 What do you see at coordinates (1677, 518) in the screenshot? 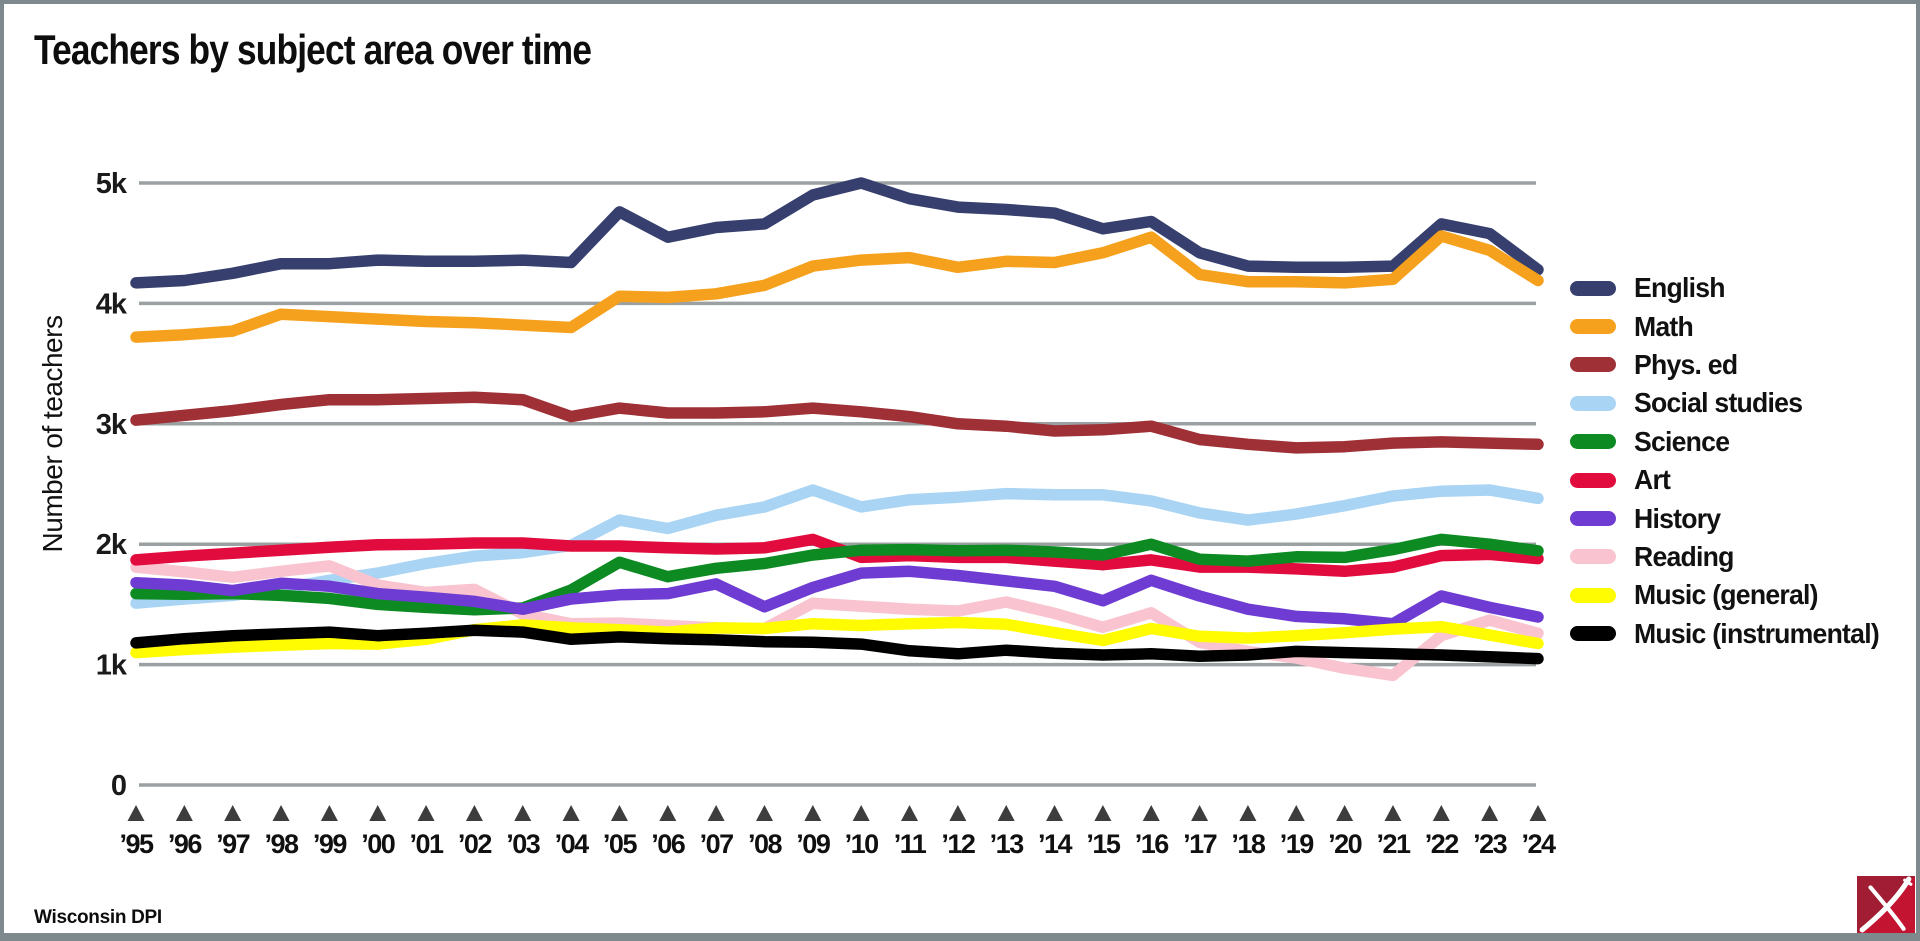
I see `legend-label: History` at bounding box center [1677, 518].